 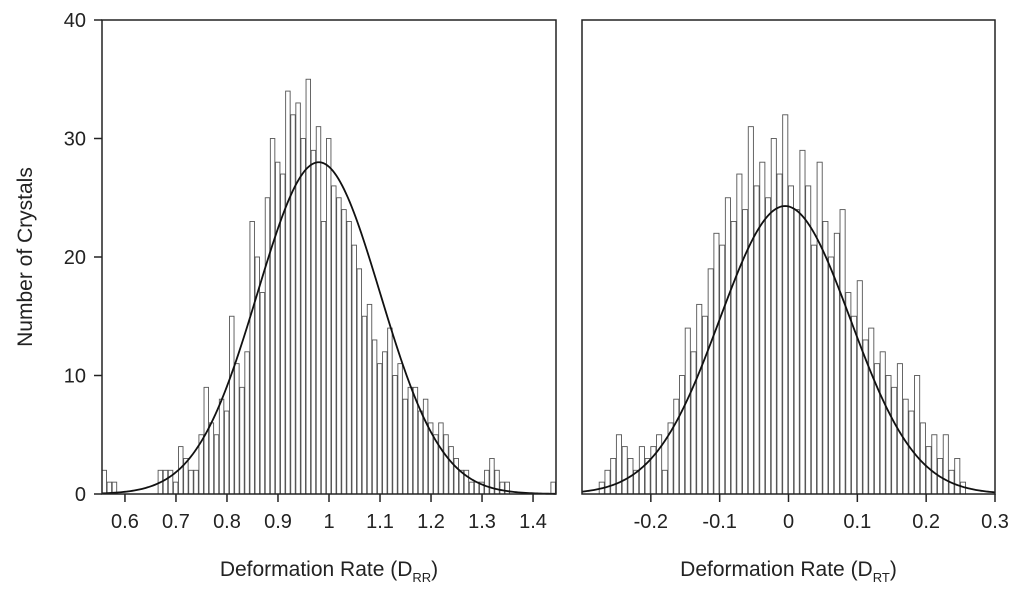 What do you see at coordinates (651, 522) in the screenshot?
I see `x-tick-label: -0.2` at bounding box center [651, 522].